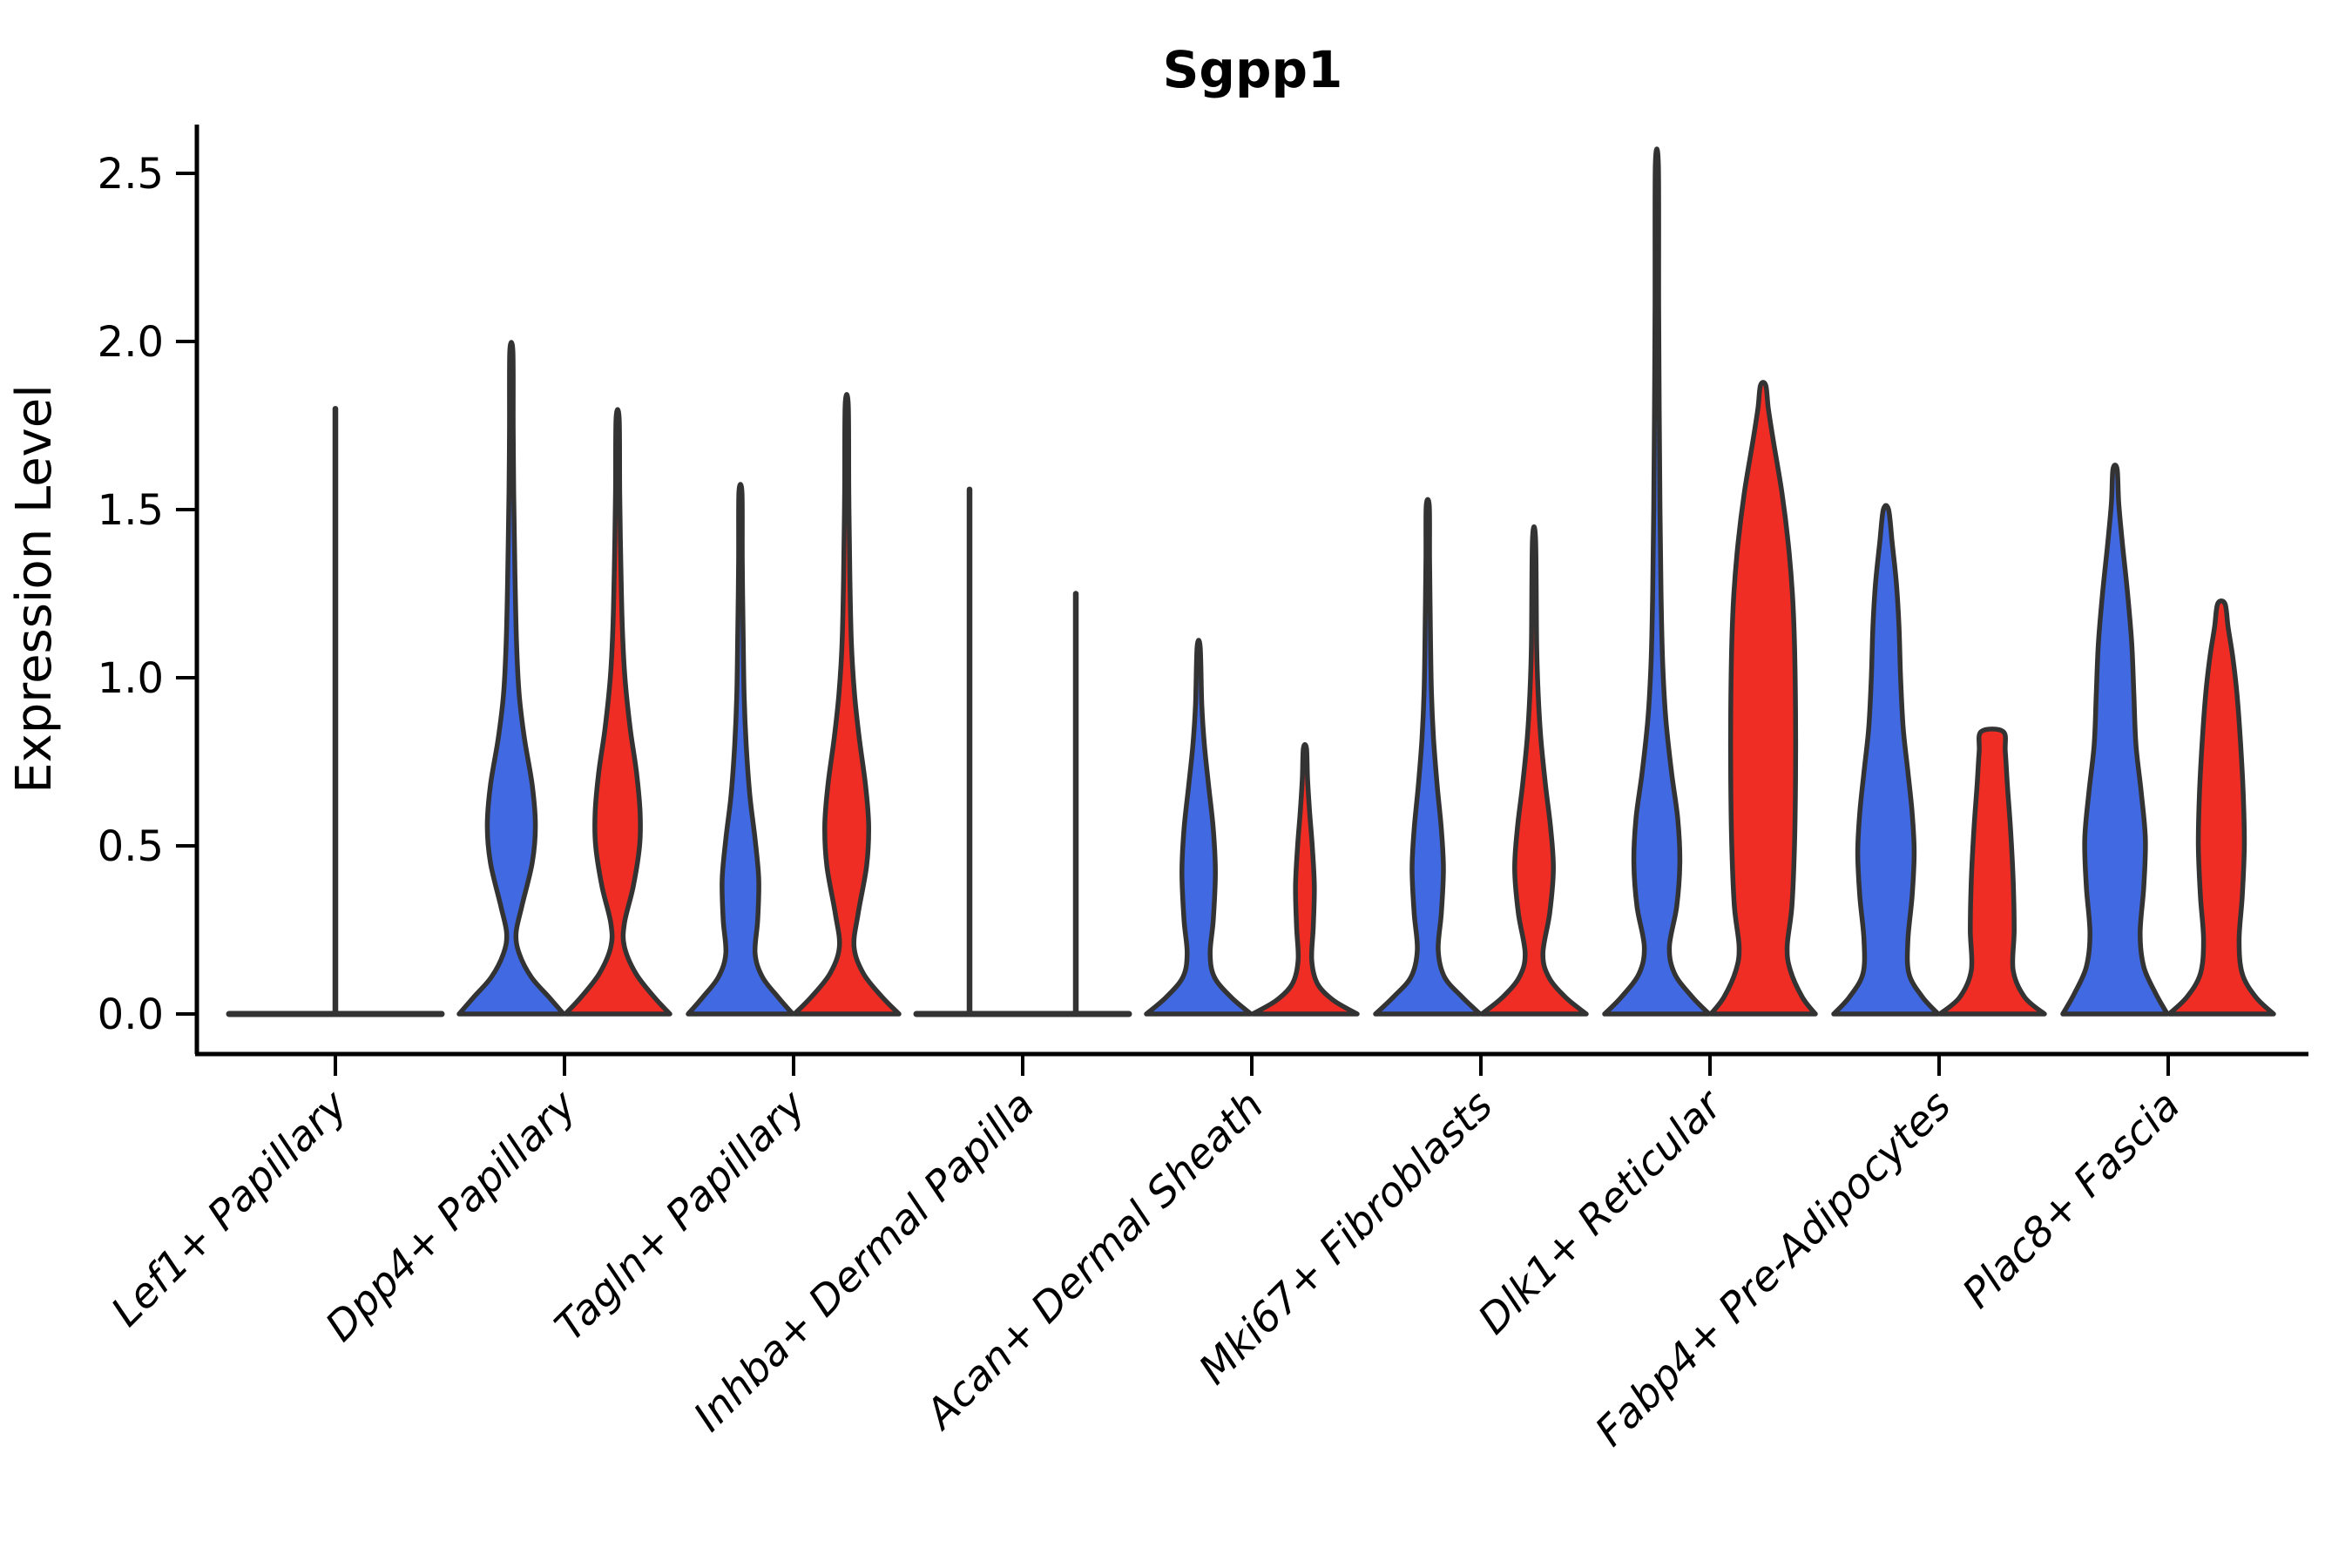 Image resolution: width=2352 pixels, height=1568 pixels. What do you see at coordinates (131, 1014) in the screenshot?
I see `y-tick-label: 0.0` at bounding box center [131, 1014].